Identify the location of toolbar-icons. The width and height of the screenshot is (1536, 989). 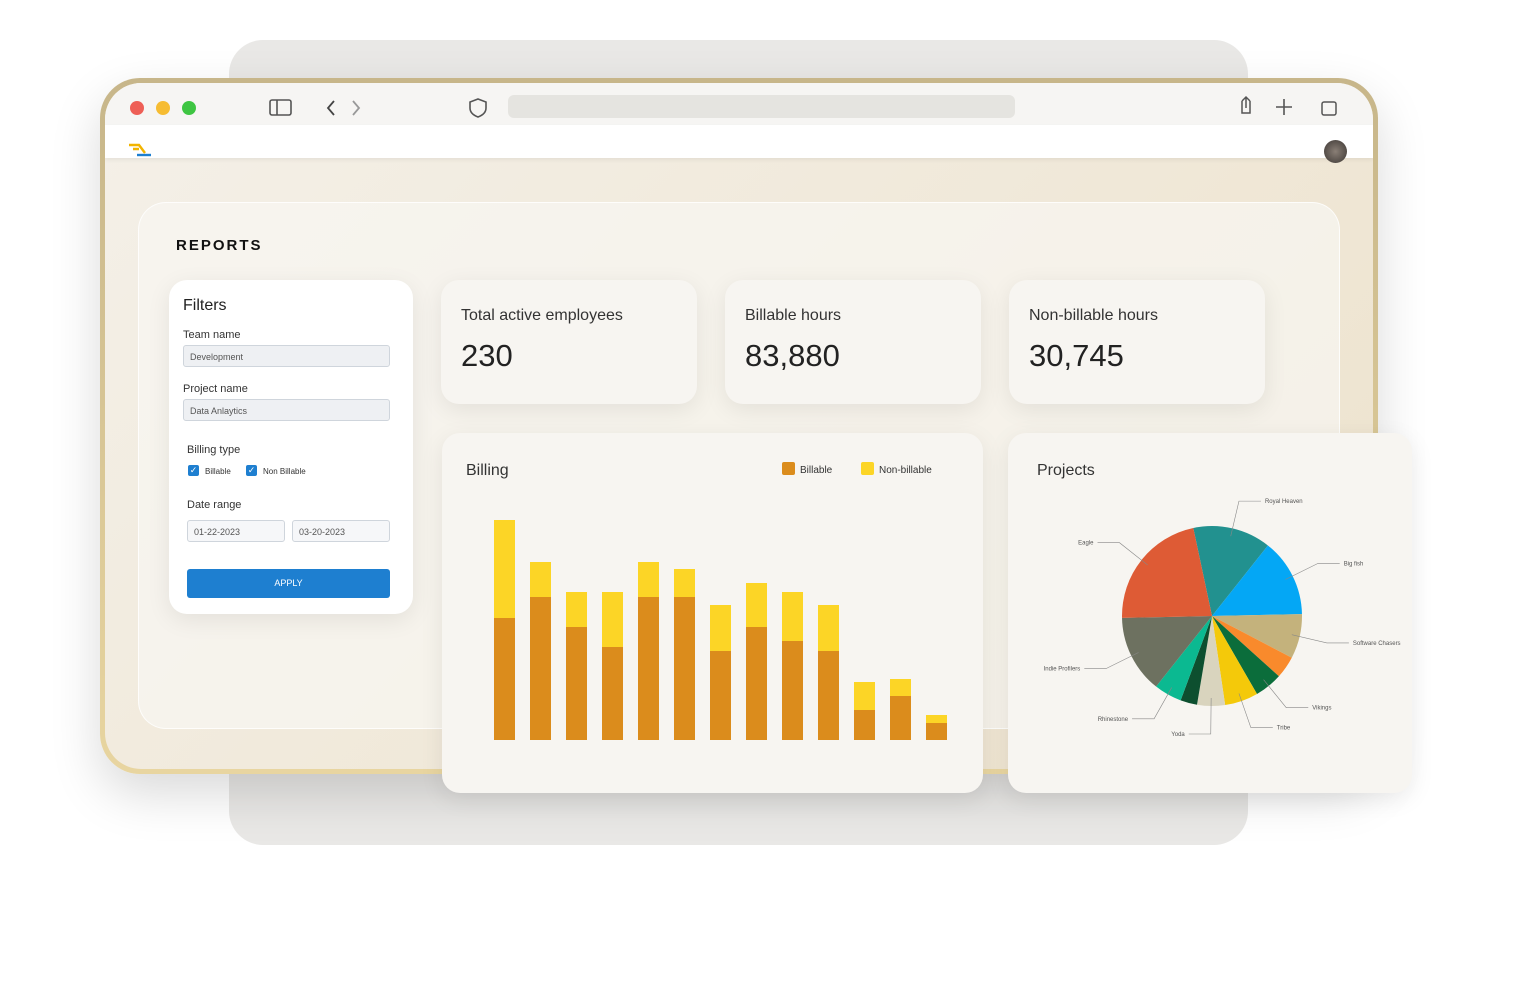
(803, 106).